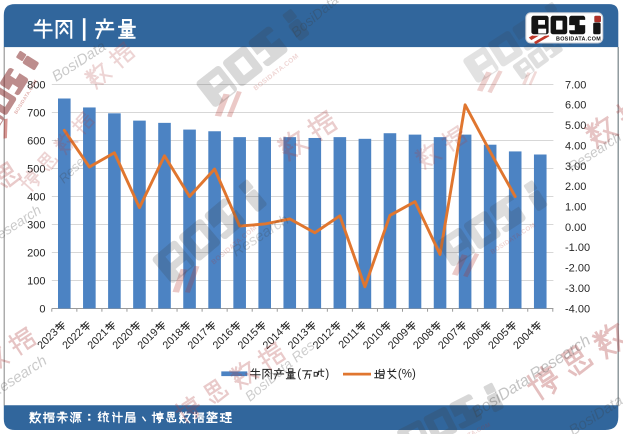 The image size is (623, 434). Describe the element at coordinates (577, 289) in the screenshot. I see `svg-text: -3.00` at that location.